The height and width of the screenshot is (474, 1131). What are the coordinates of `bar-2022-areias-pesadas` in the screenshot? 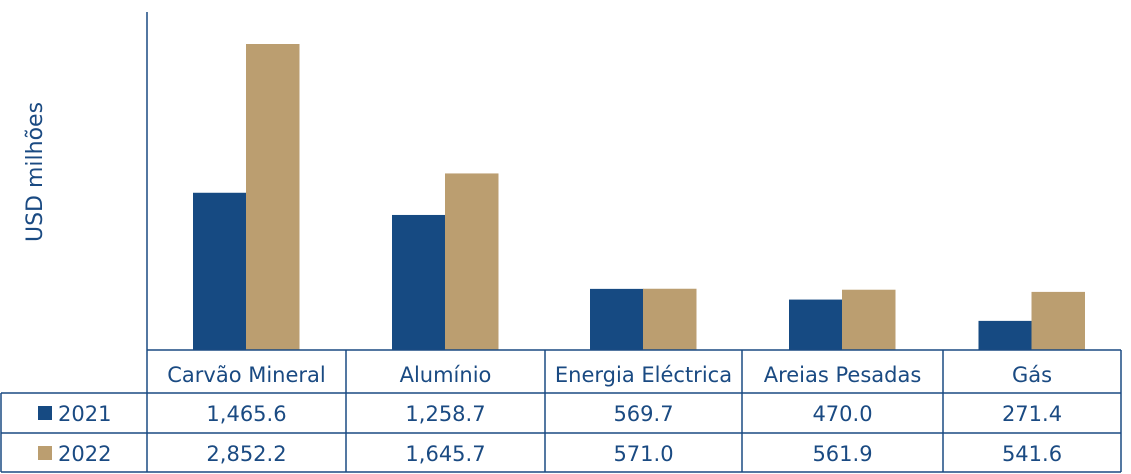 It's located at (869, 319).